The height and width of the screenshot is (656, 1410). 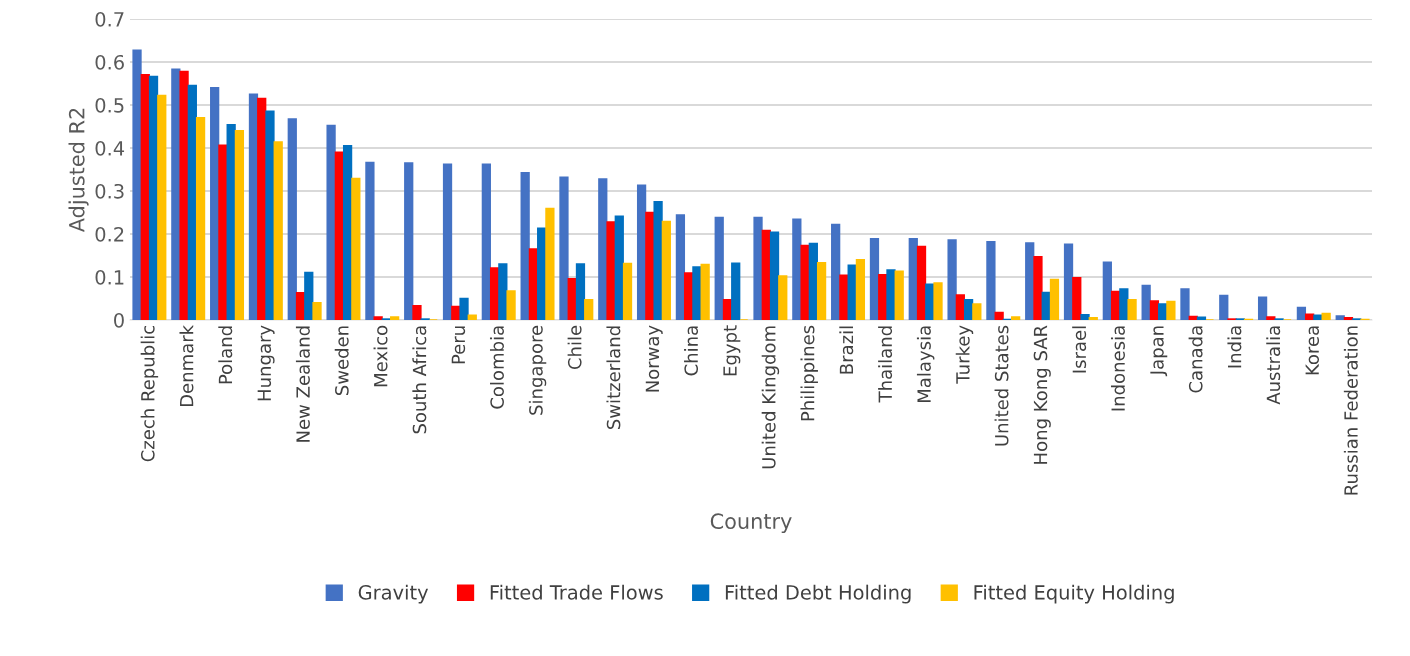 What do you see at coordinates (458, 345) in the screenshot?
I see `x-tick-label: Peru` at bounding box center [458, 345].